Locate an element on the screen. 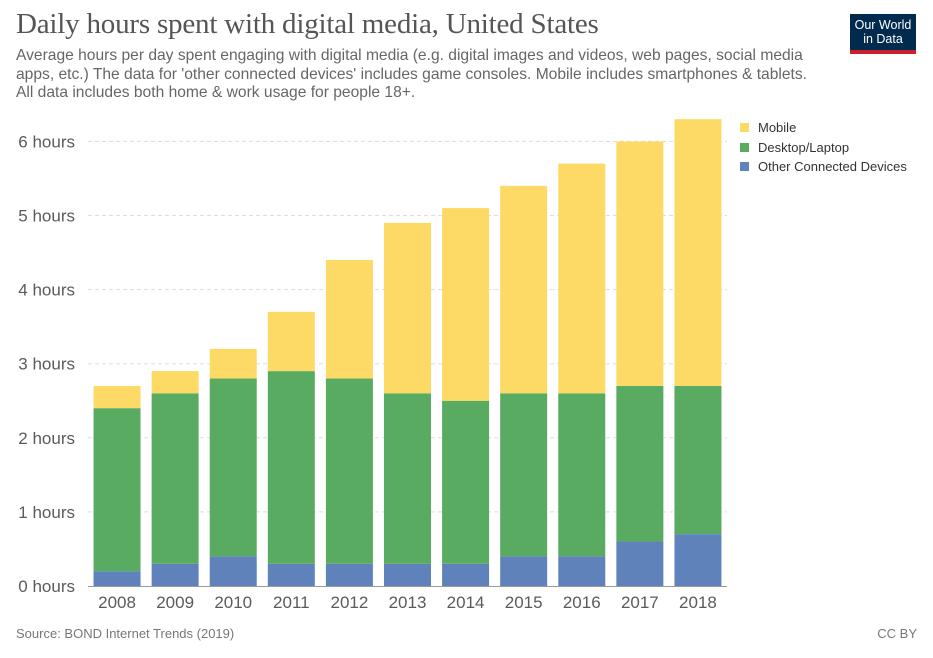  y-tick-label: 0 hours is located at coordinates (46, 586).